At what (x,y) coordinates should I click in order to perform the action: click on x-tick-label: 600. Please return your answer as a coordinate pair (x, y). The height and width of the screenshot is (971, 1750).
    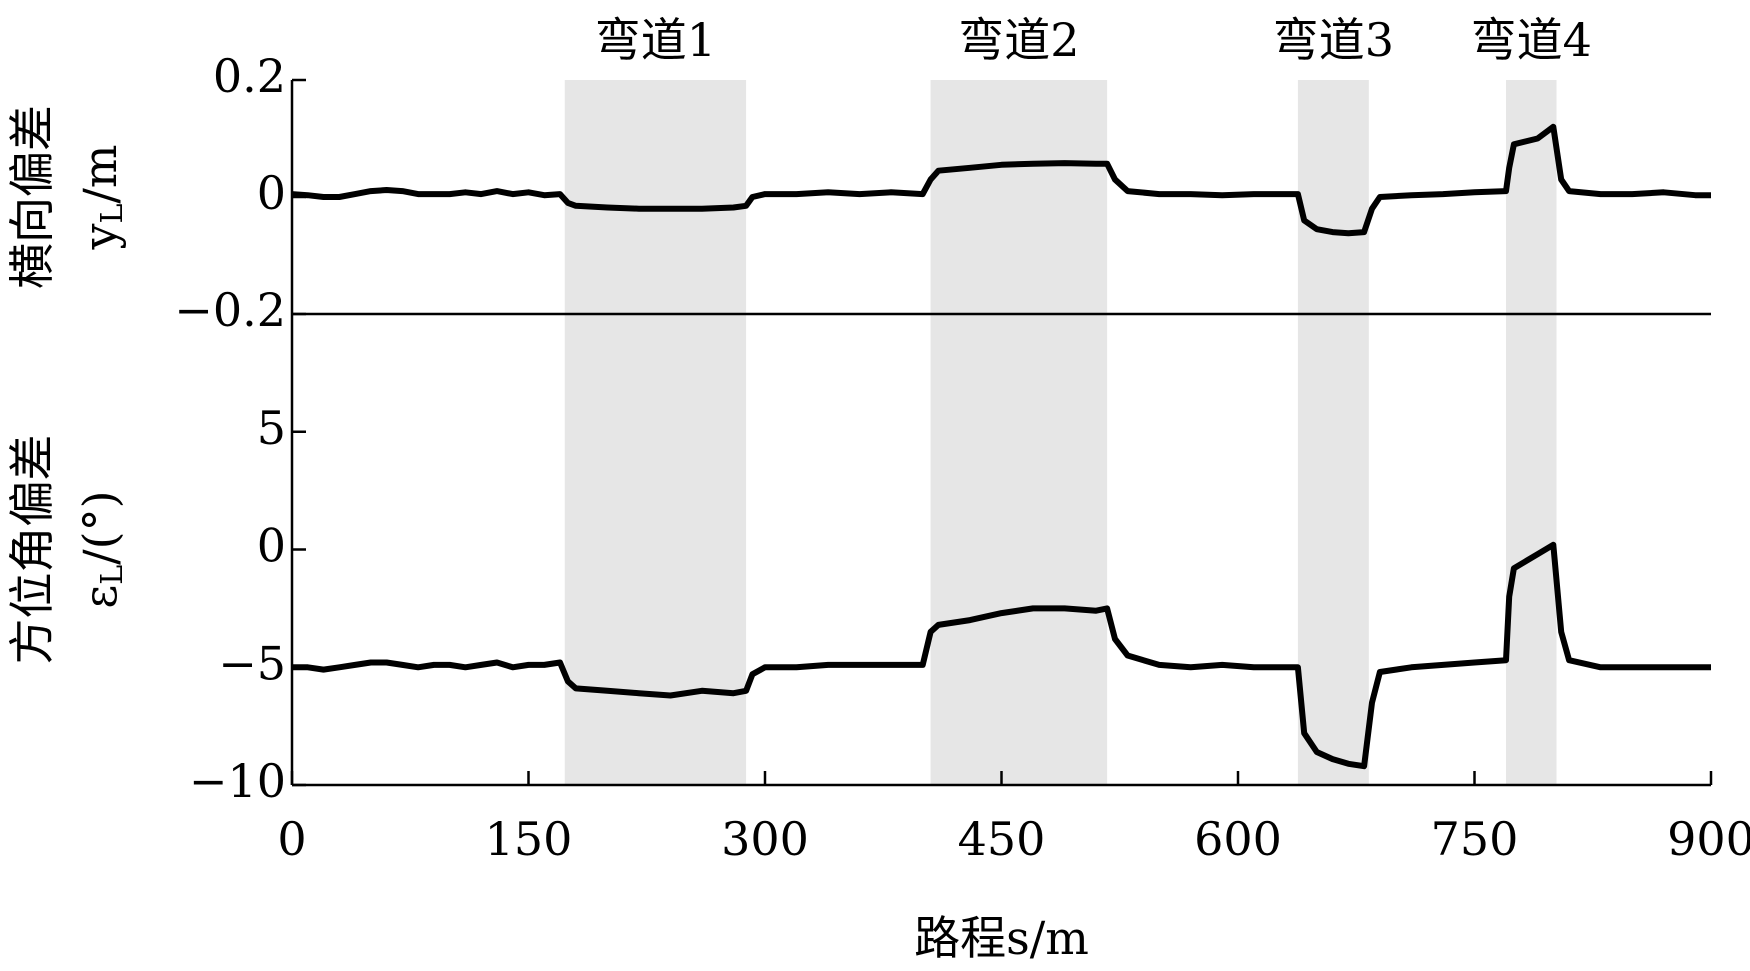
    Looking at the image, I should click on (1238, 839).